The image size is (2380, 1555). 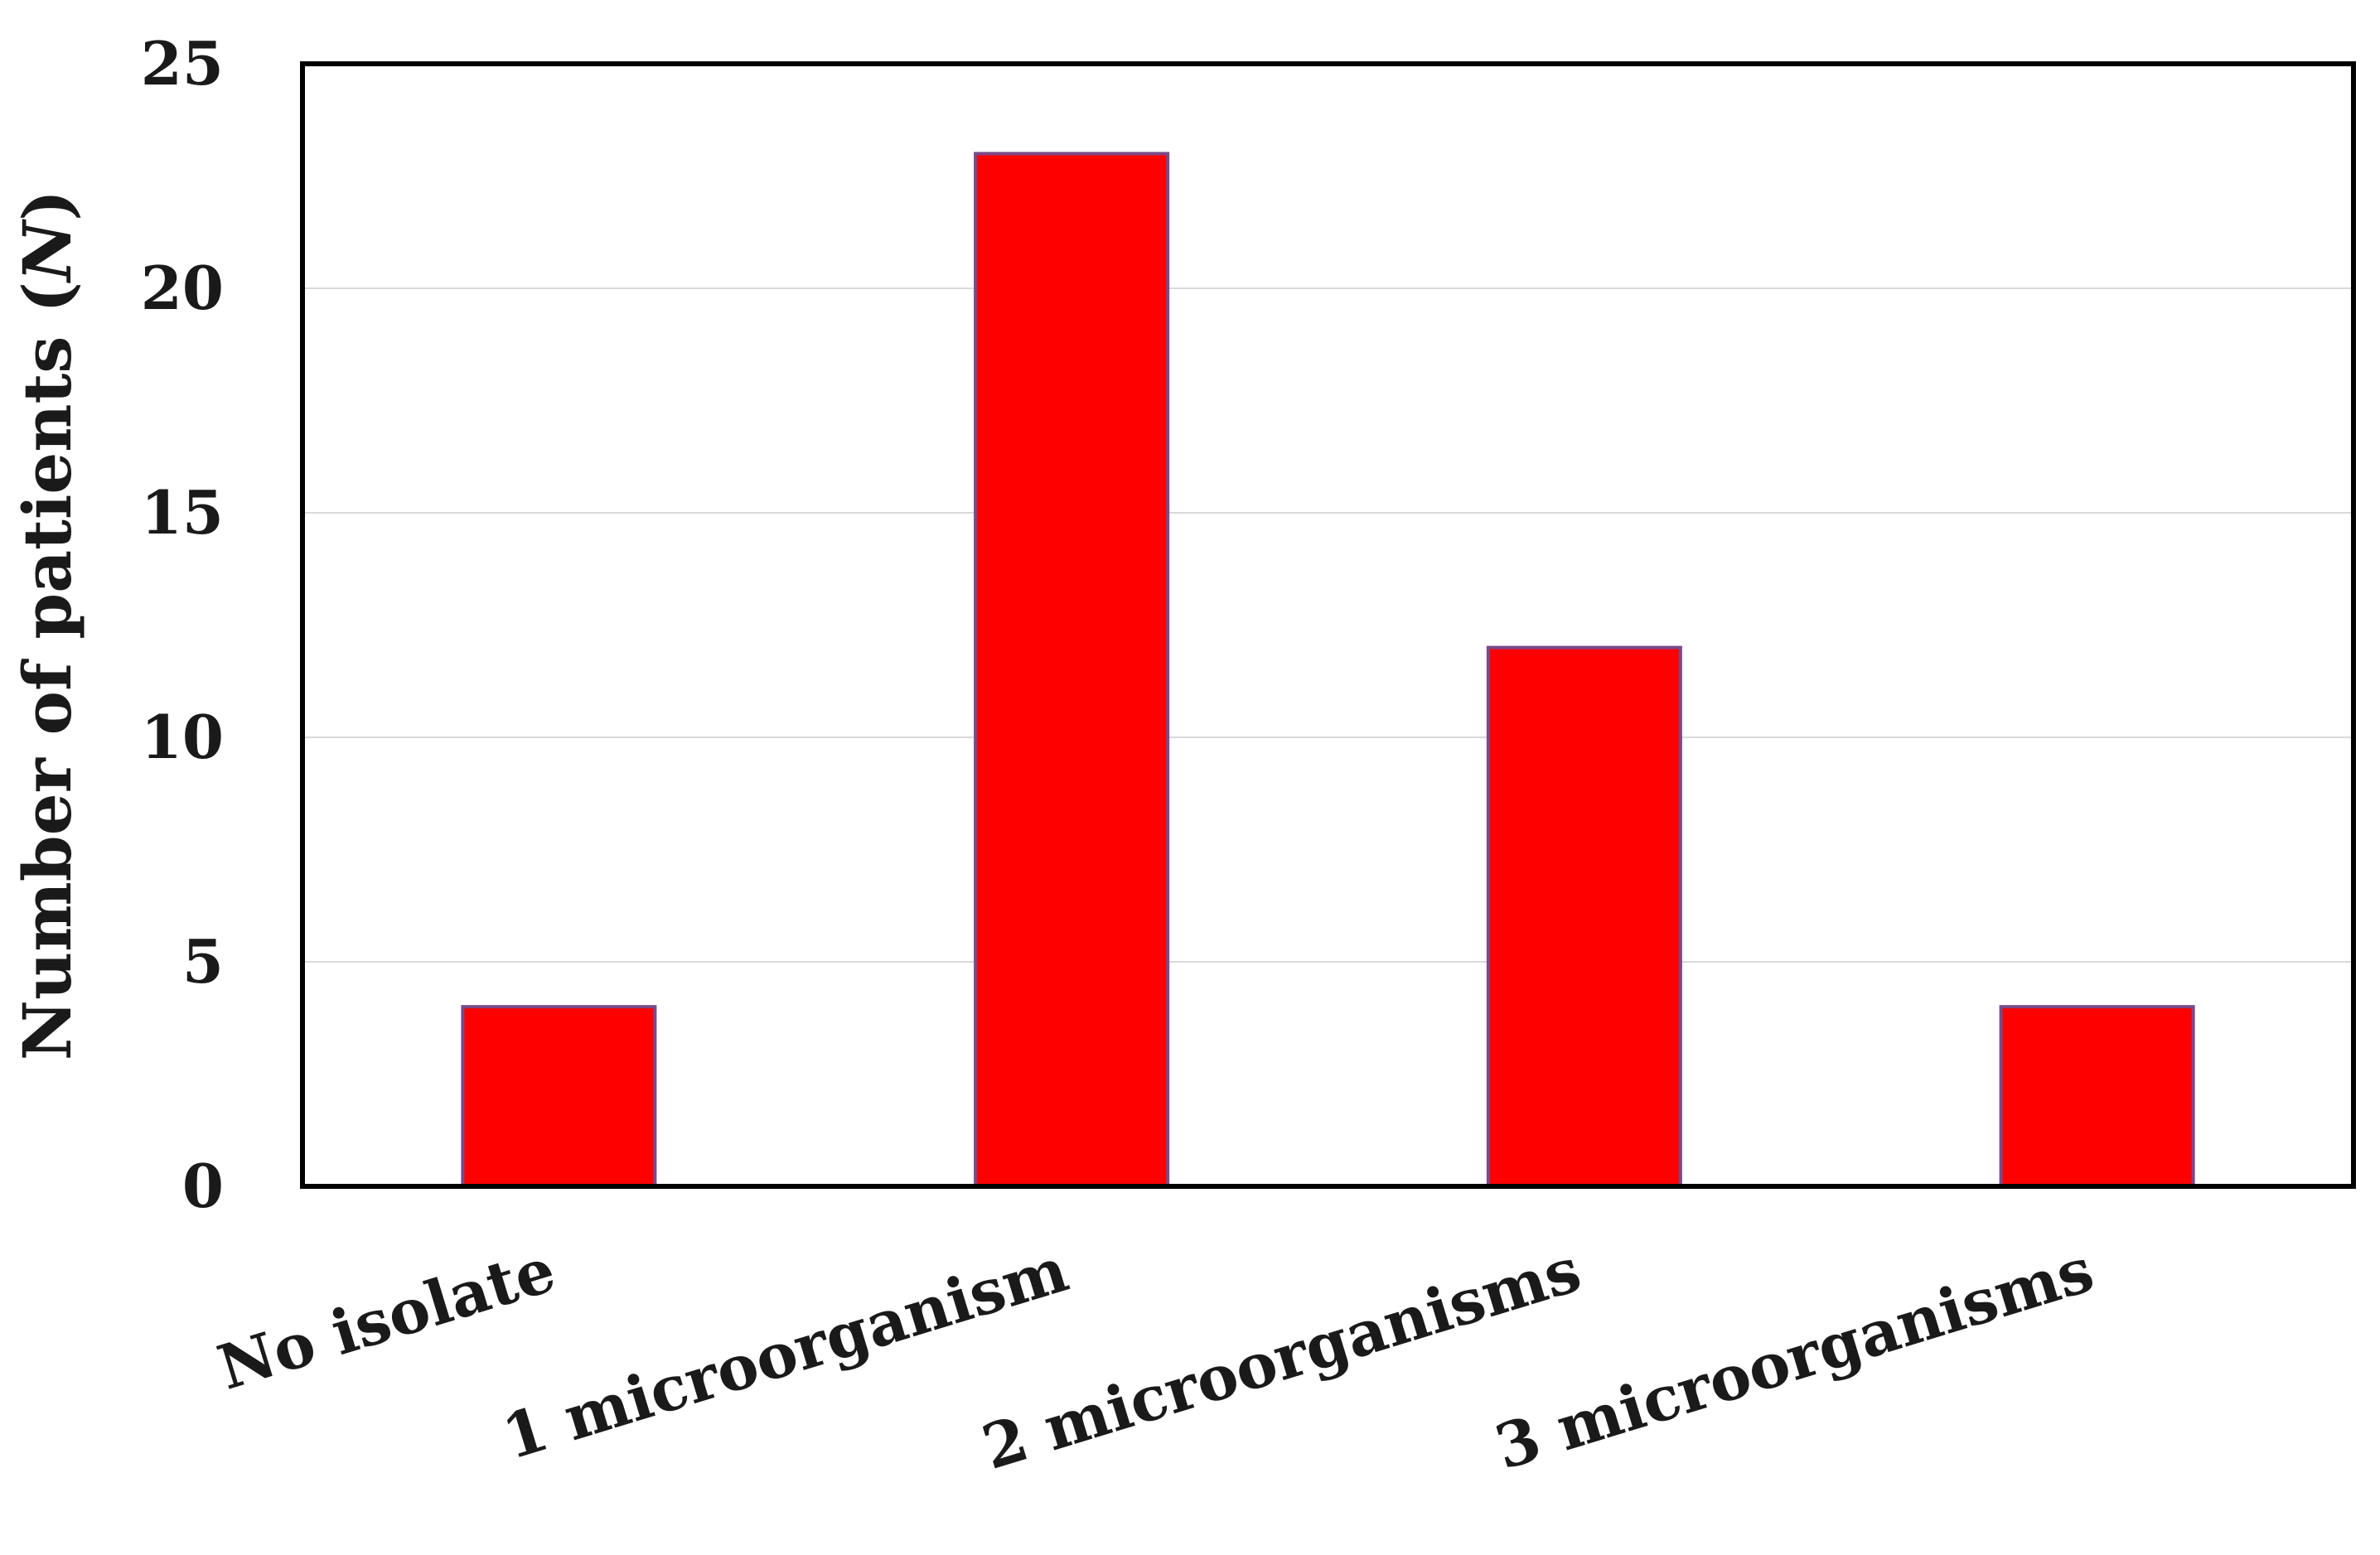 What do you see at coordinates (47, 671) in the screenshot?
I see `y-axis-title-text: Number of patients (` at bounding box center [47, 671].